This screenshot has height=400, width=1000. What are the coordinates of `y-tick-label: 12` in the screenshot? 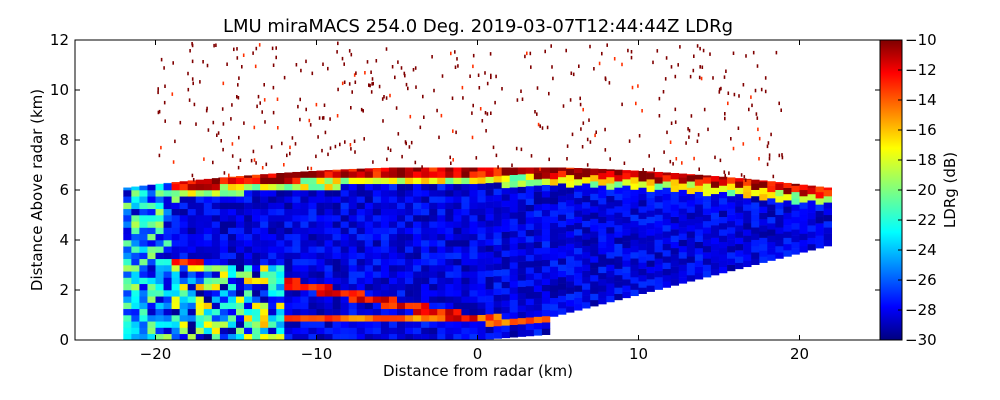 It's located at (59, 40).